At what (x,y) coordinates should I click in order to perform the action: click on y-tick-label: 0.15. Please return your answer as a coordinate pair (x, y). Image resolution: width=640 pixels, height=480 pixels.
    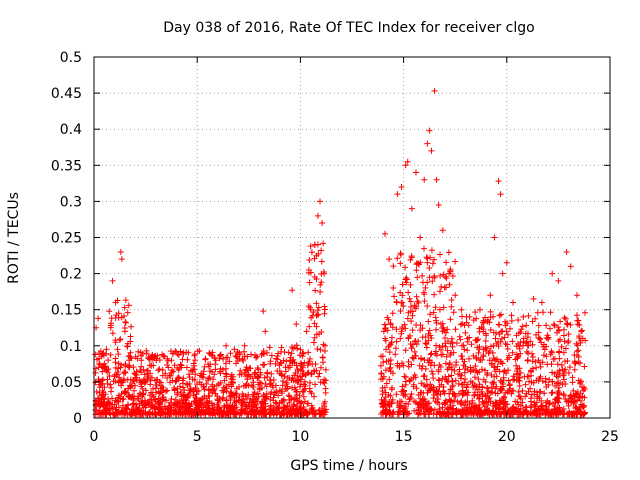
    Looking at the image, I should click on (66, 311).